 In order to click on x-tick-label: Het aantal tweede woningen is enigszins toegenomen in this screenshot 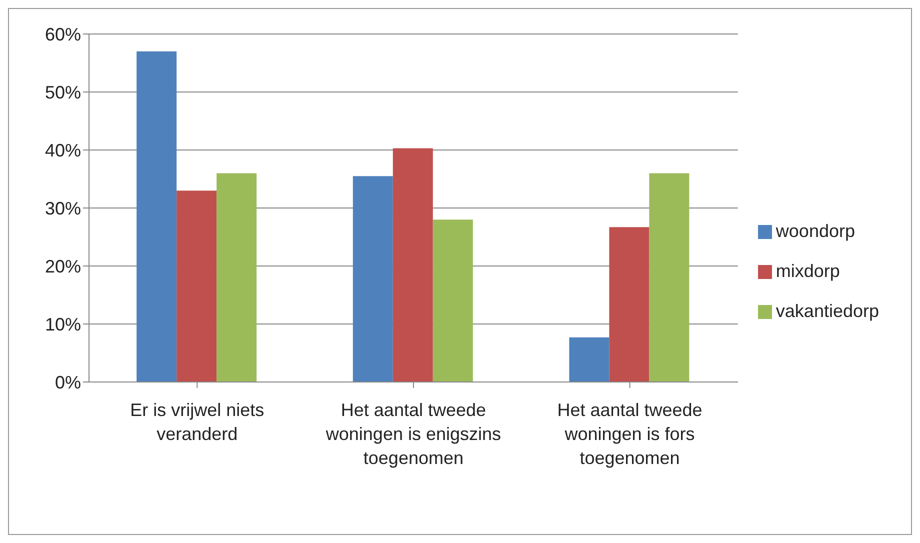, I will do `click(413, 434)`.